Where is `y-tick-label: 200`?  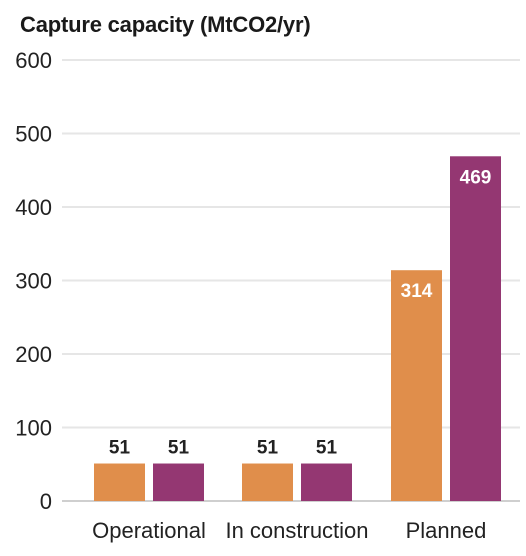
y-tick-label: 200 is located at coordinates (33, 354).